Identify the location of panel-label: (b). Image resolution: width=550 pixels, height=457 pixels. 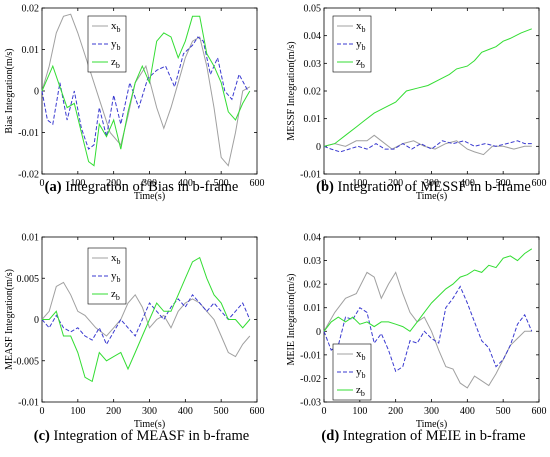
(325, 187).